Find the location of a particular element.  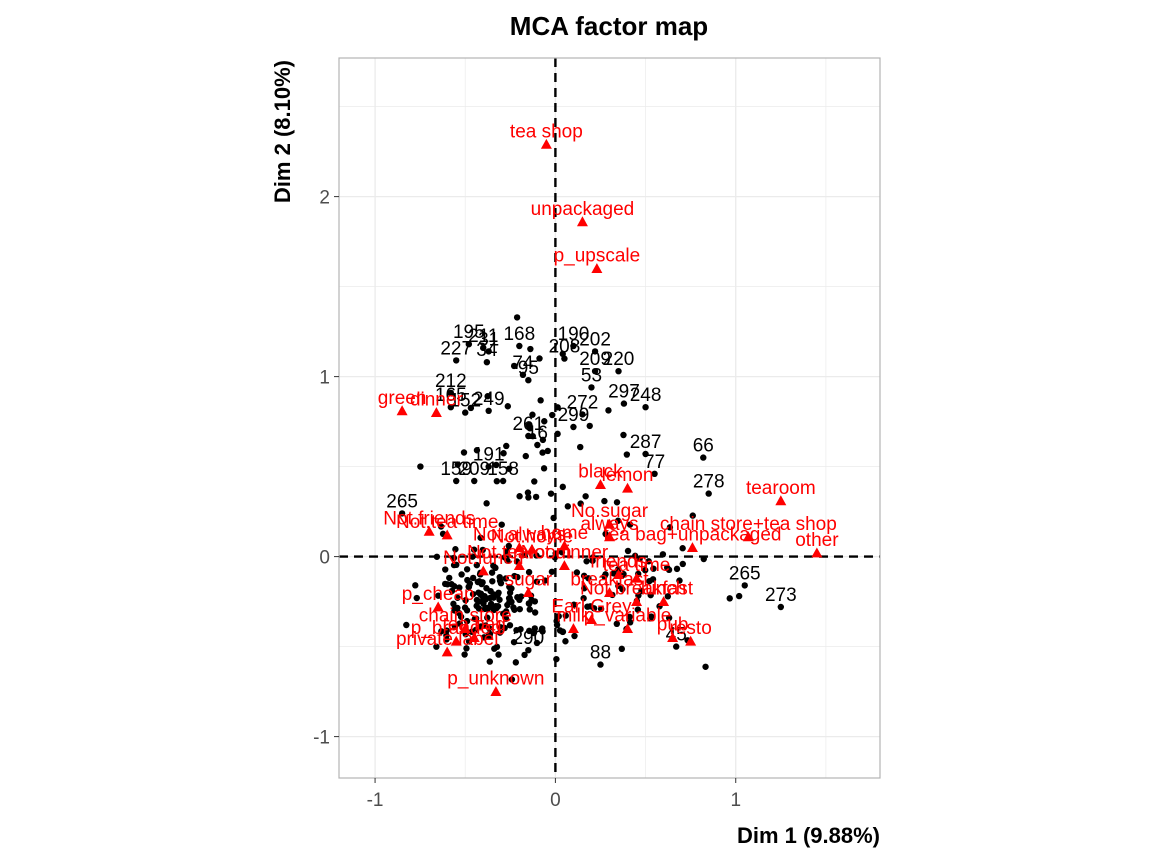

category-label: green is located at coordinates (402, 398).